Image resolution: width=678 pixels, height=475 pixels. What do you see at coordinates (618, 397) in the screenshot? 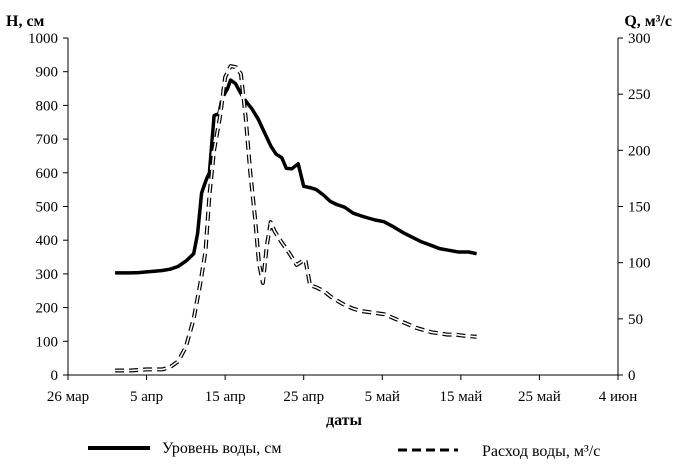
I see `x-tick-label: 4 июн` at bounding box center [618, 397].